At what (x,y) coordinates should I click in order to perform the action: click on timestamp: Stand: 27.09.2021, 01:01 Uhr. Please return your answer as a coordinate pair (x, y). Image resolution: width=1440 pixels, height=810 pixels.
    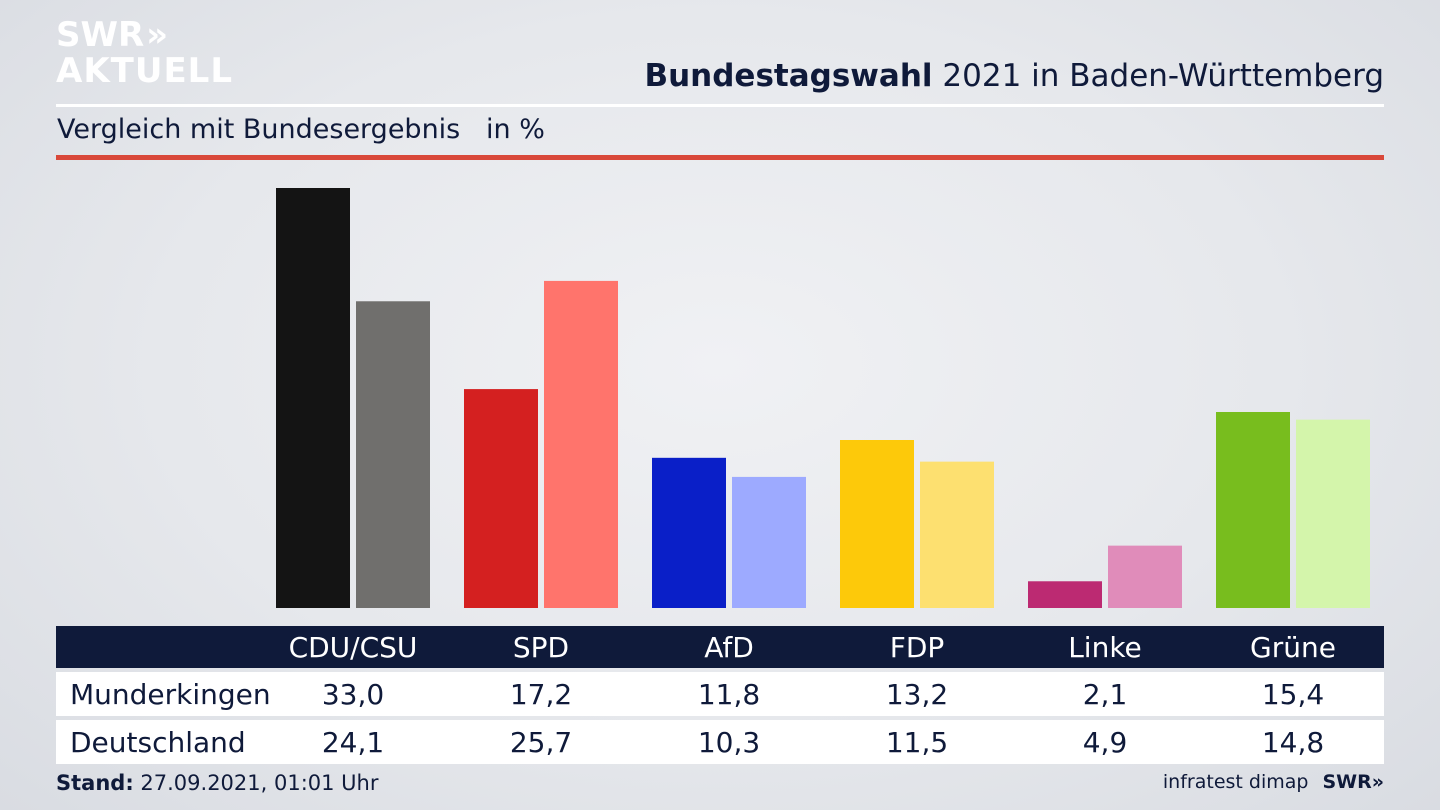
    Looking at the image, I should click on (217, 783).